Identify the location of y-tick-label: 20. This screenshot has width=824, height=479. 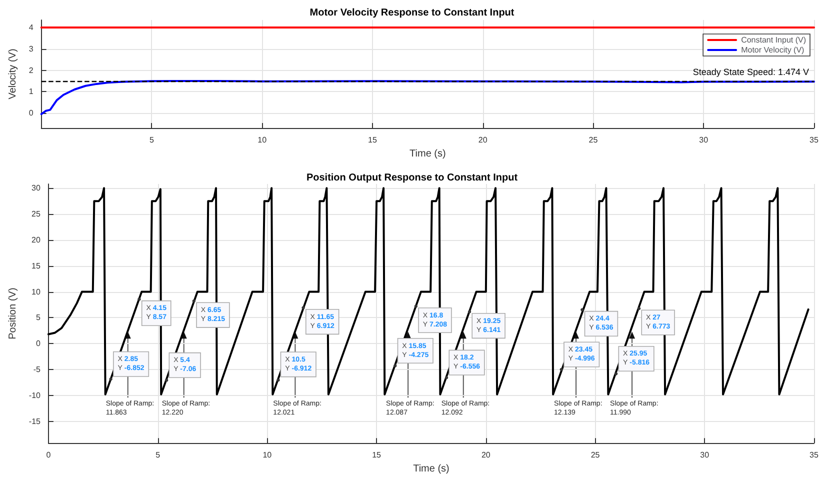
(37, 239).